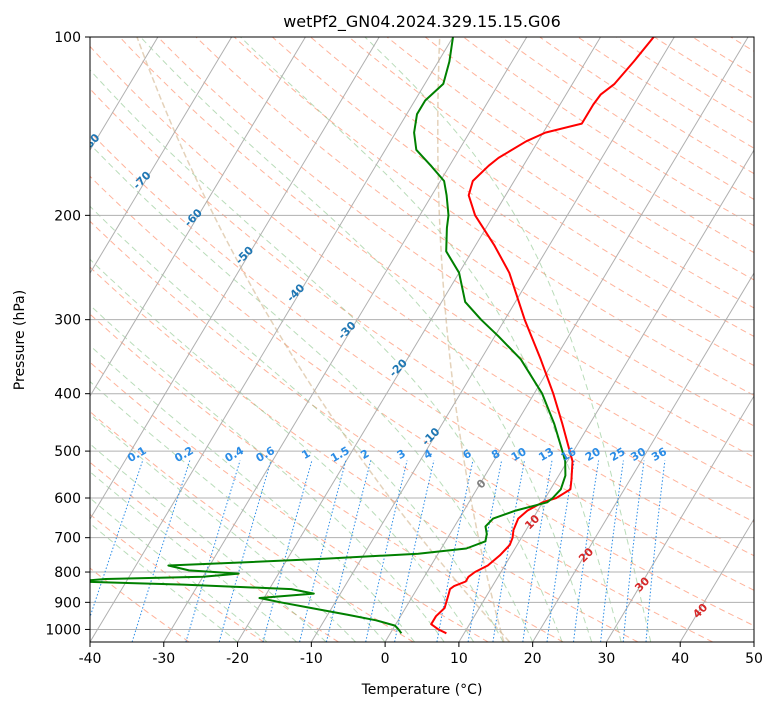 Image resolution: width=775 pixels, height=708 pixels. What do you see at coordinates (1, 67) in the screenshot?
I see `isotherm-label: -100` at bounding box center [1, 67].